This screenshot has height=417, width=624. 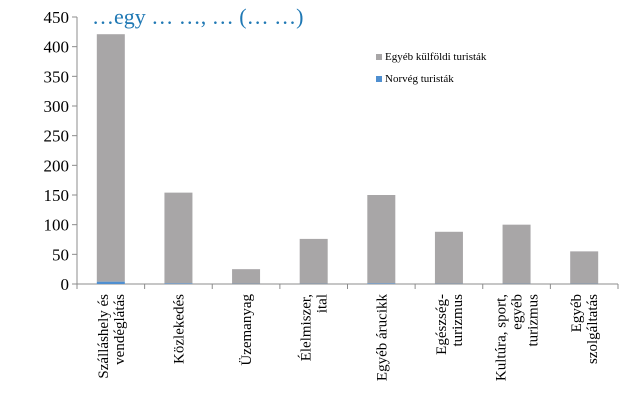 What do you see at coordinates (442, 324) in the screenshot?
I see `x-tick-label-line: Egészség-` at bounding box center [442, 324].